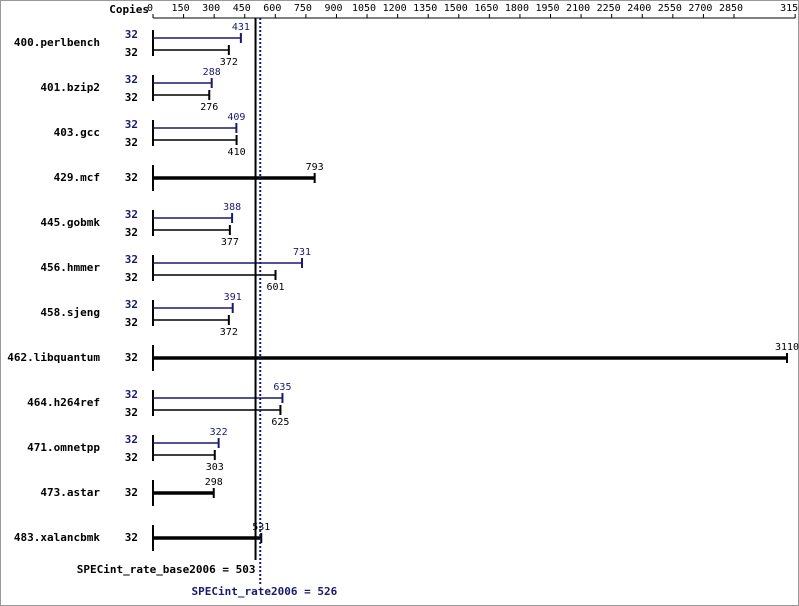 The width and height of the screenshot is (799, 606). Describe the element at coordinates (547, 8) in the screenshot. I see `x-tick-label: 1950` at that location.